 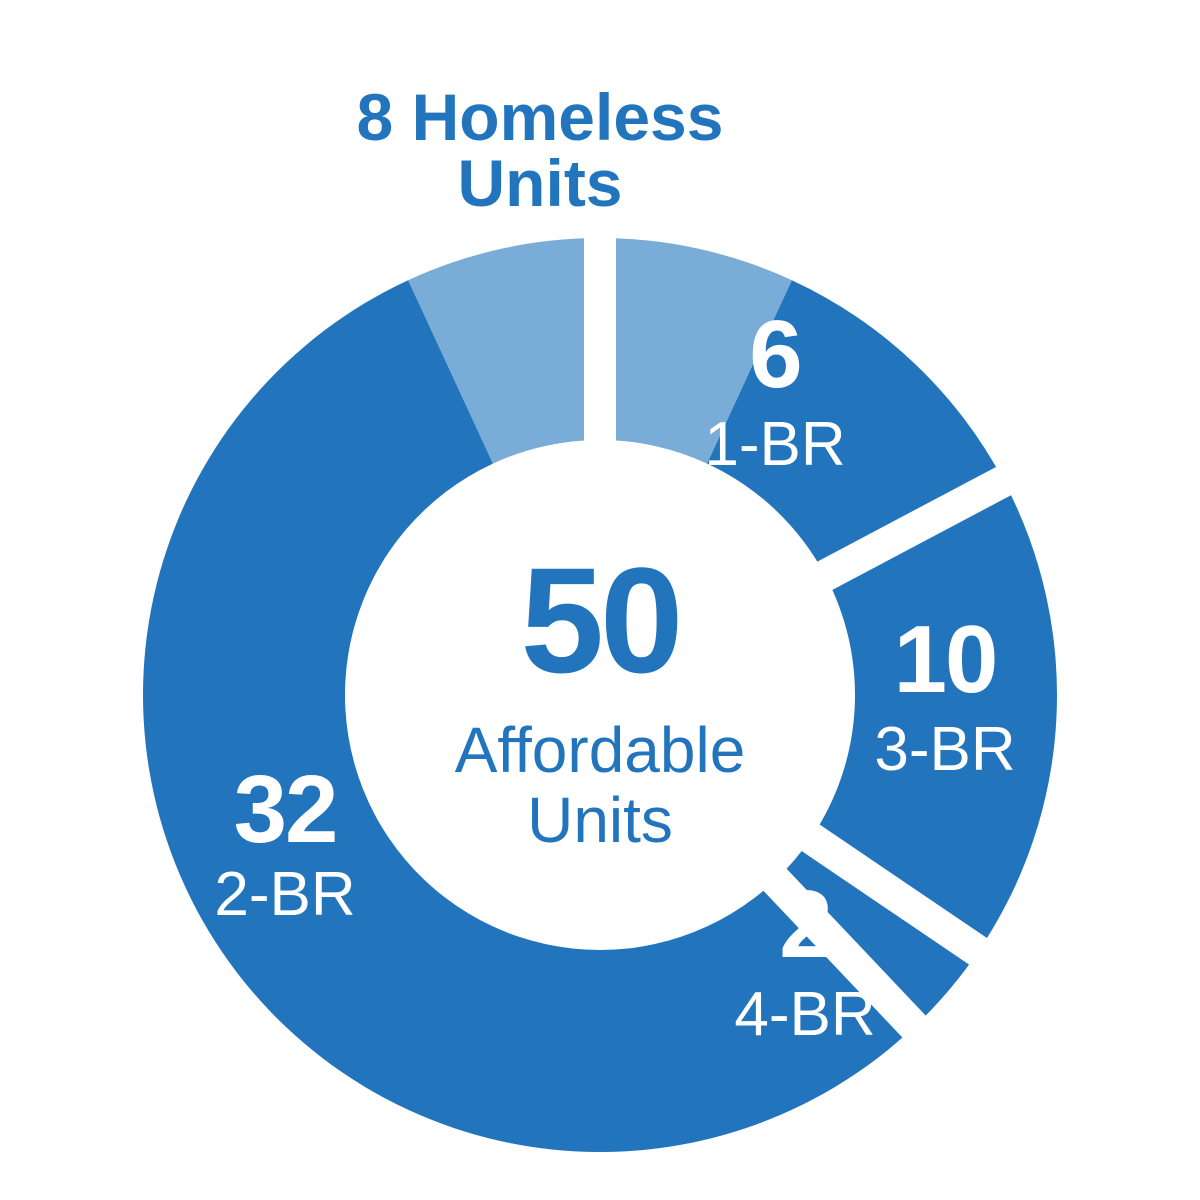 What do you see at coordinates (286, 809) in the screenshot?
I see `segment-value: 32` at bounding box center [286, 809].